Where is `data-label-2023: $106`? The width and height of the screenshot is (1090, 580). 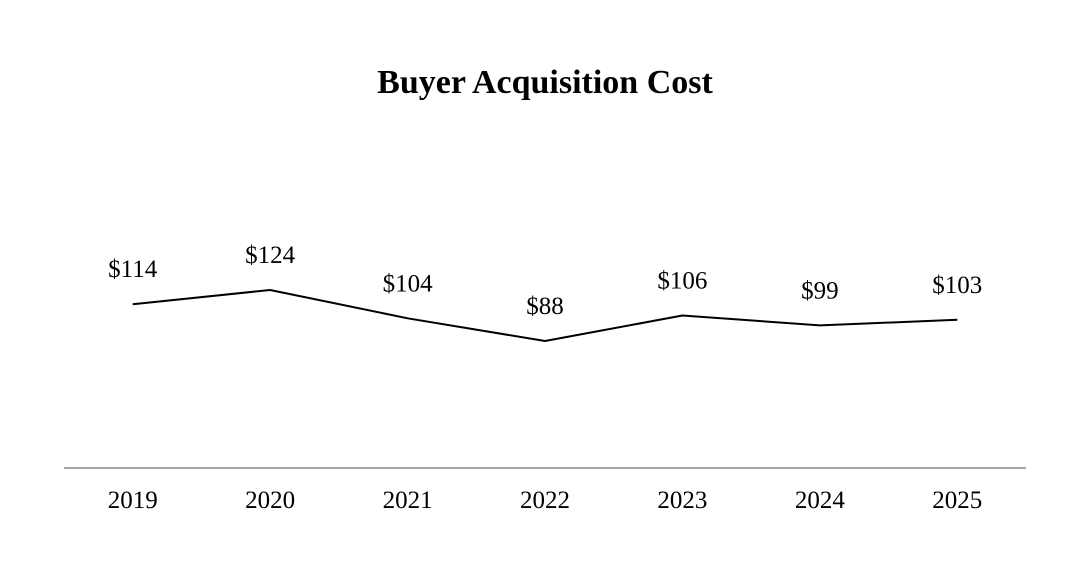 data-label-2023: $106 is located at coordinates (682, 281).